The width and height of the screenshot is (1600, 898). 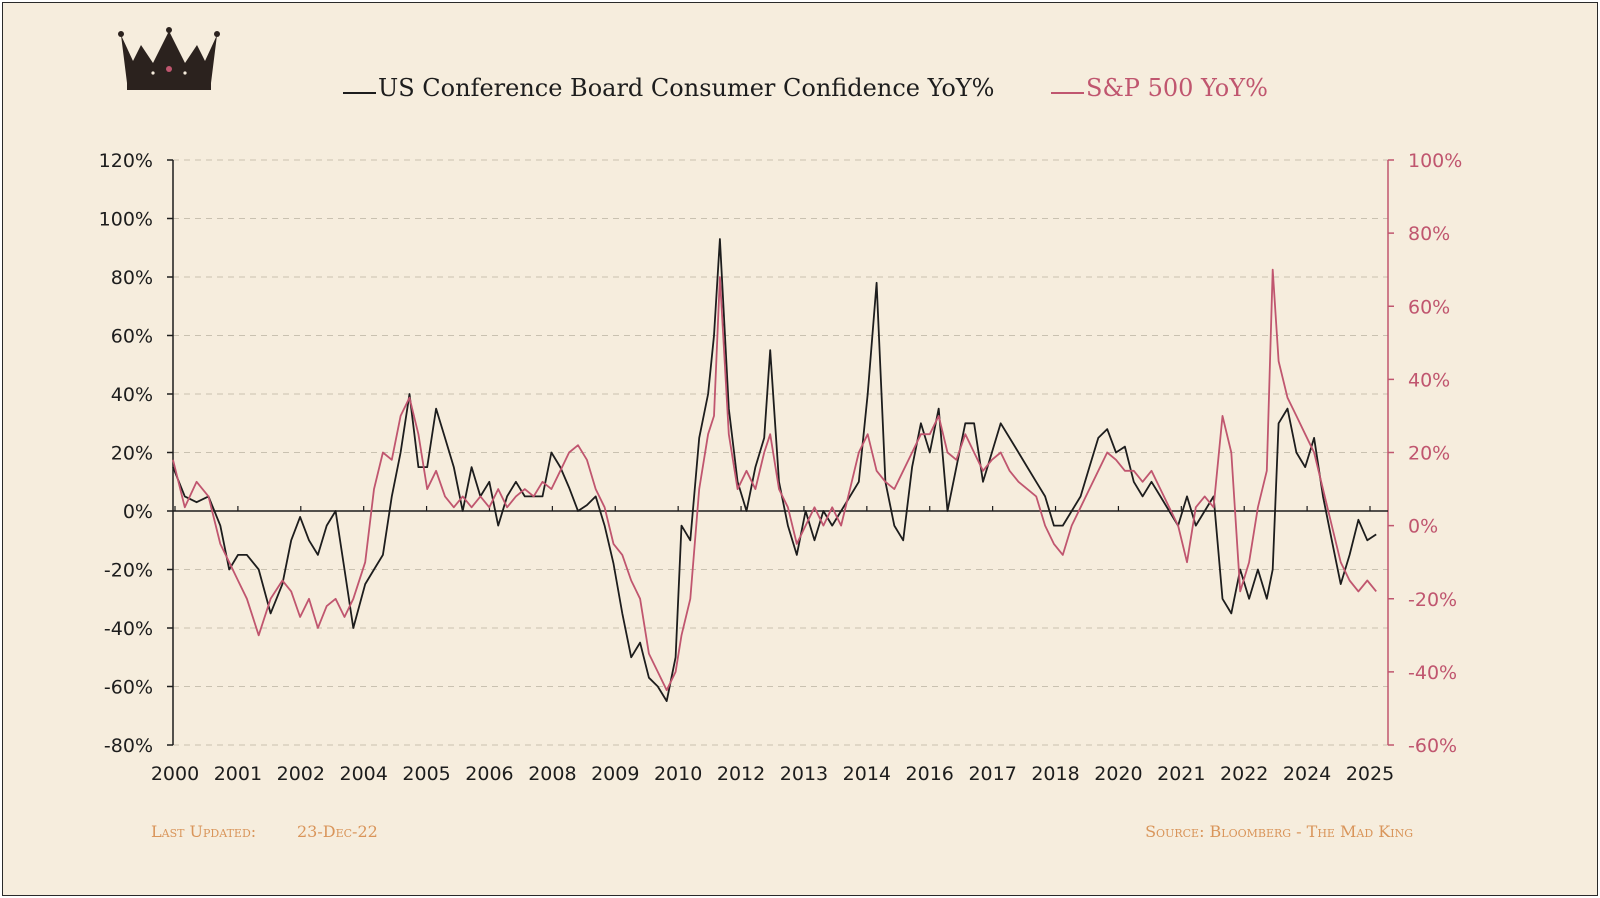 I want to click on x-tick-label: 2020, so click(x=1118, y=774).